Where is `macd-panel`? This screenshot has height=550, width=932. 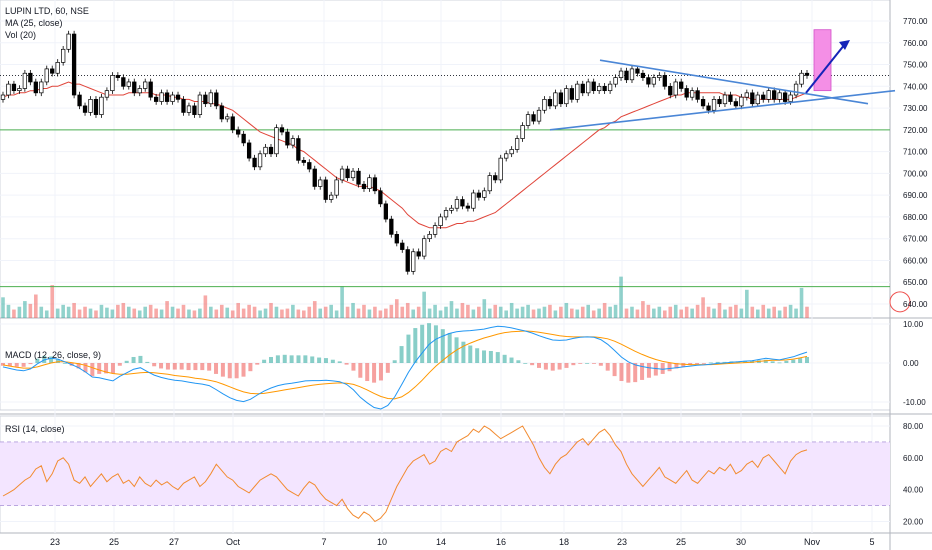 macd-panel is located at coordinates (405, 366).